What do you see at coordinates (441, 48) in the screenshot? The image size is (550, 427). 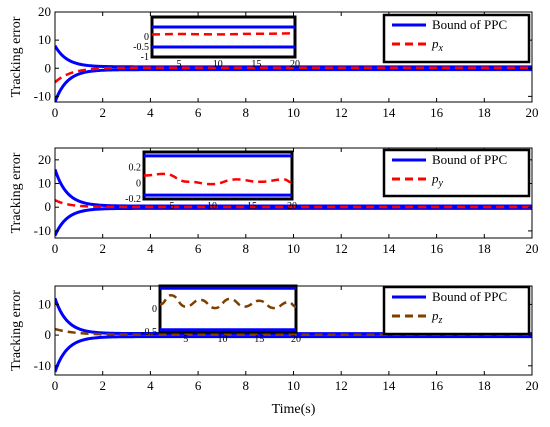 I see `legend-error-subscript: x` at bounding box center [441, 48].